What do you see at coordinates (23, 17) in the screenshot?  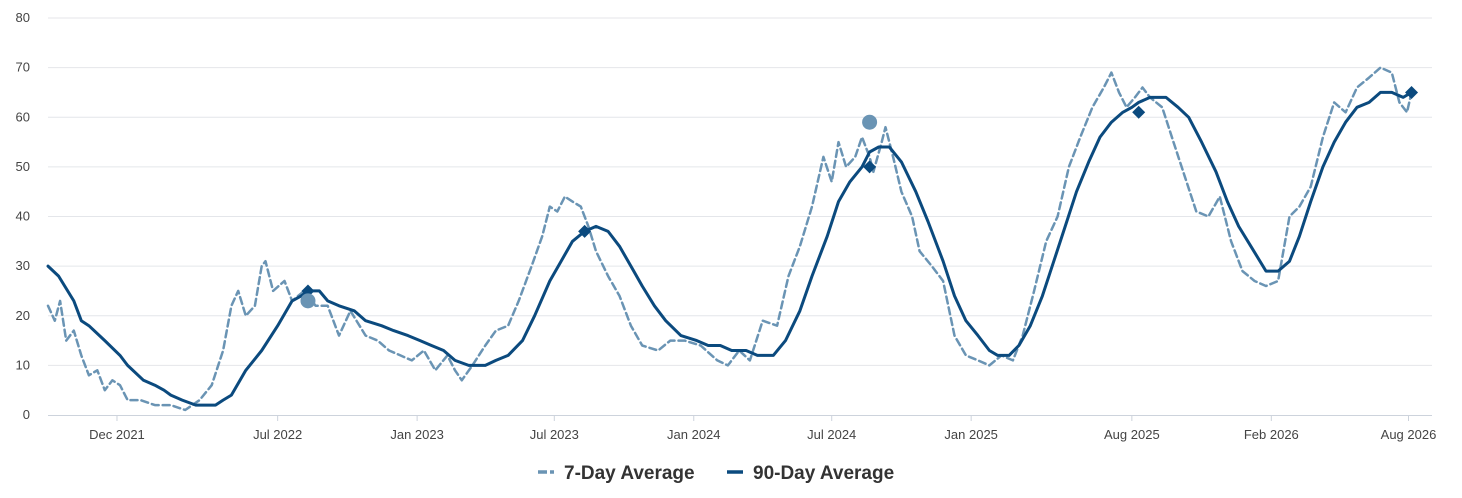 I see `y-tick-label: 80` at bounding box center [23, 17].